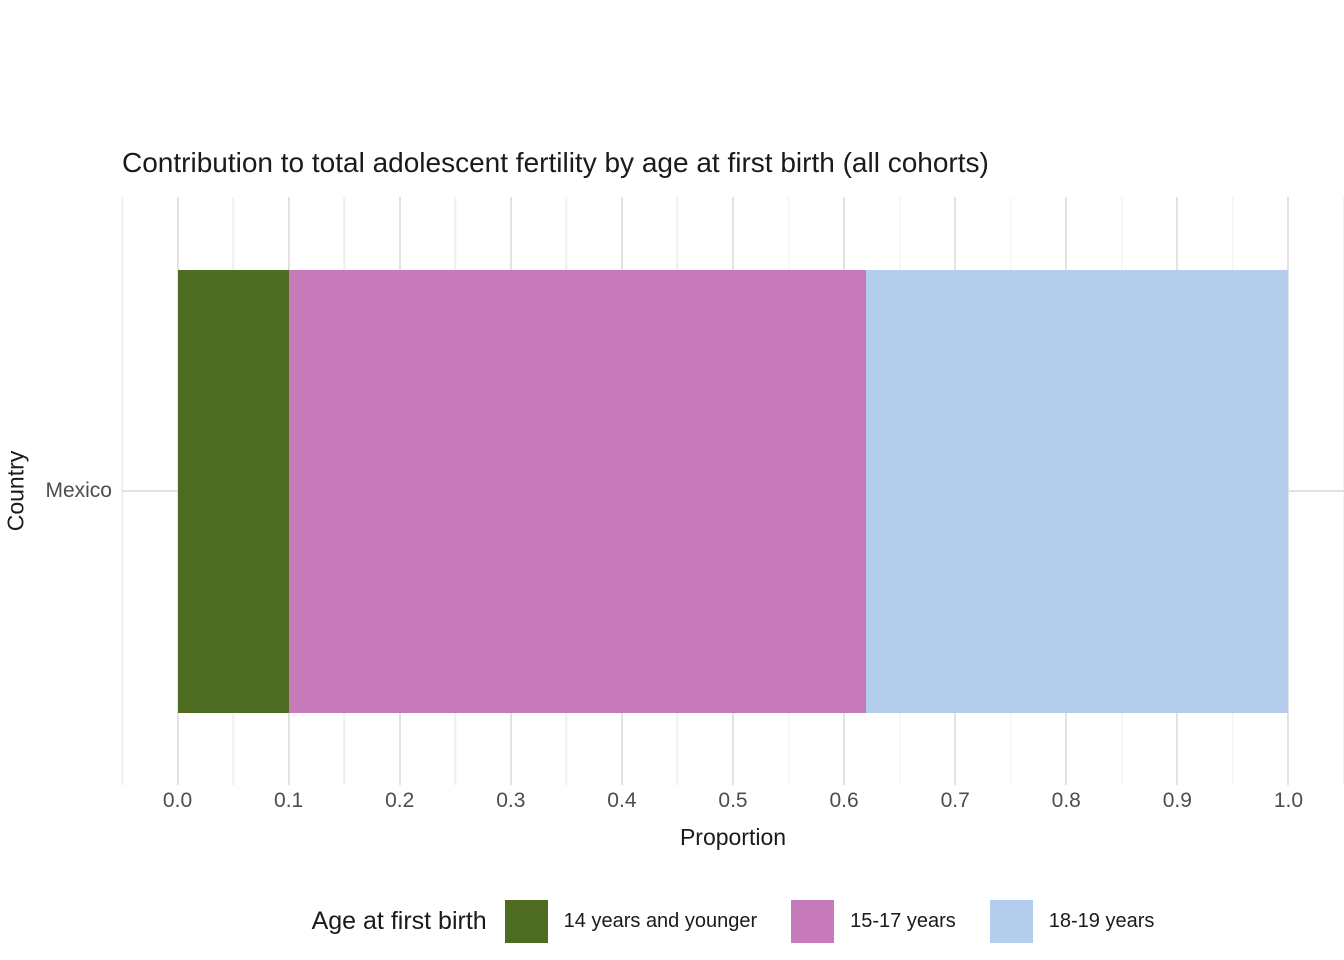  Describe the element at coordinates (399, 920) in the screenshot. I see `legend-title: Age at first birth` at that location.